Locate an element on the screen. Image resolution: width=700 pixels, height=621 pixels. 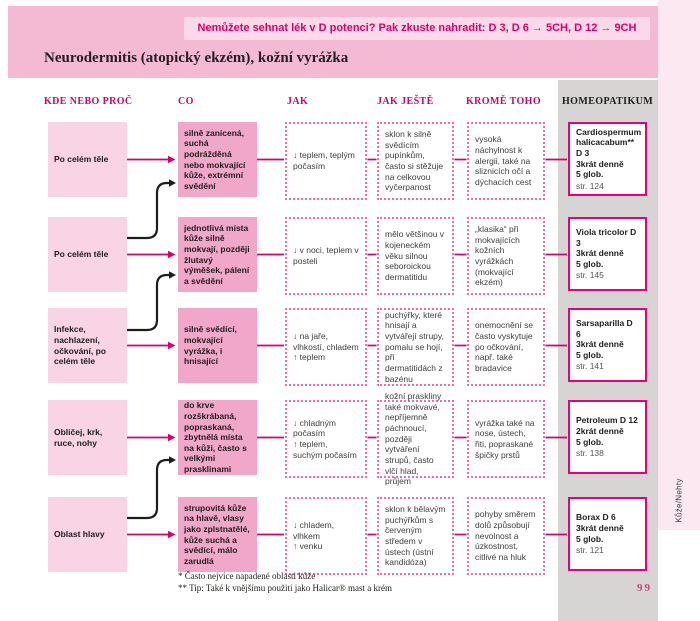
page-edge-strip is located at coordinates (679, 265).